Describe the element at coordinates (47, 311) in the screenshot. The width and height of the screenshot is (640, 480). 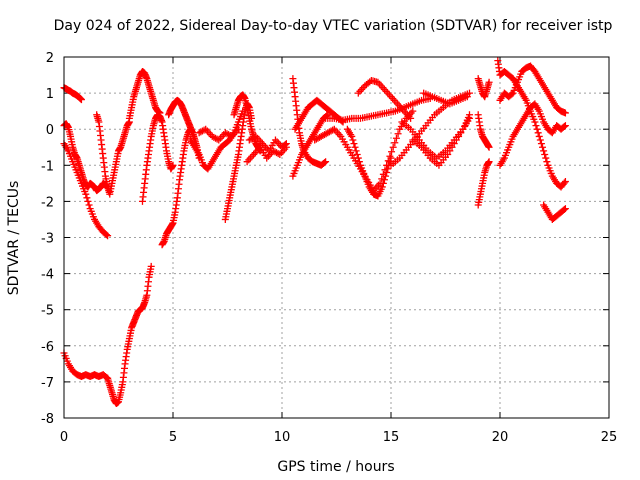
I see `y-tick-label: -5` at that location.